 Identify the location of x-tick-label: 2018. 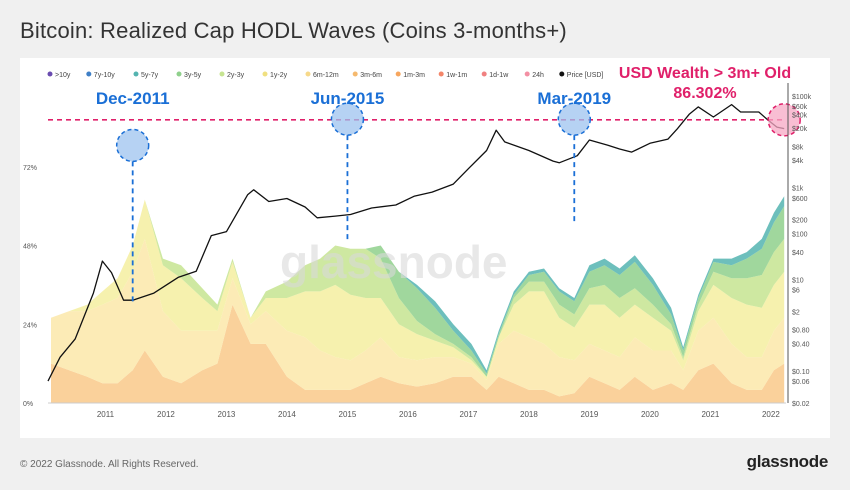
(529, 414).